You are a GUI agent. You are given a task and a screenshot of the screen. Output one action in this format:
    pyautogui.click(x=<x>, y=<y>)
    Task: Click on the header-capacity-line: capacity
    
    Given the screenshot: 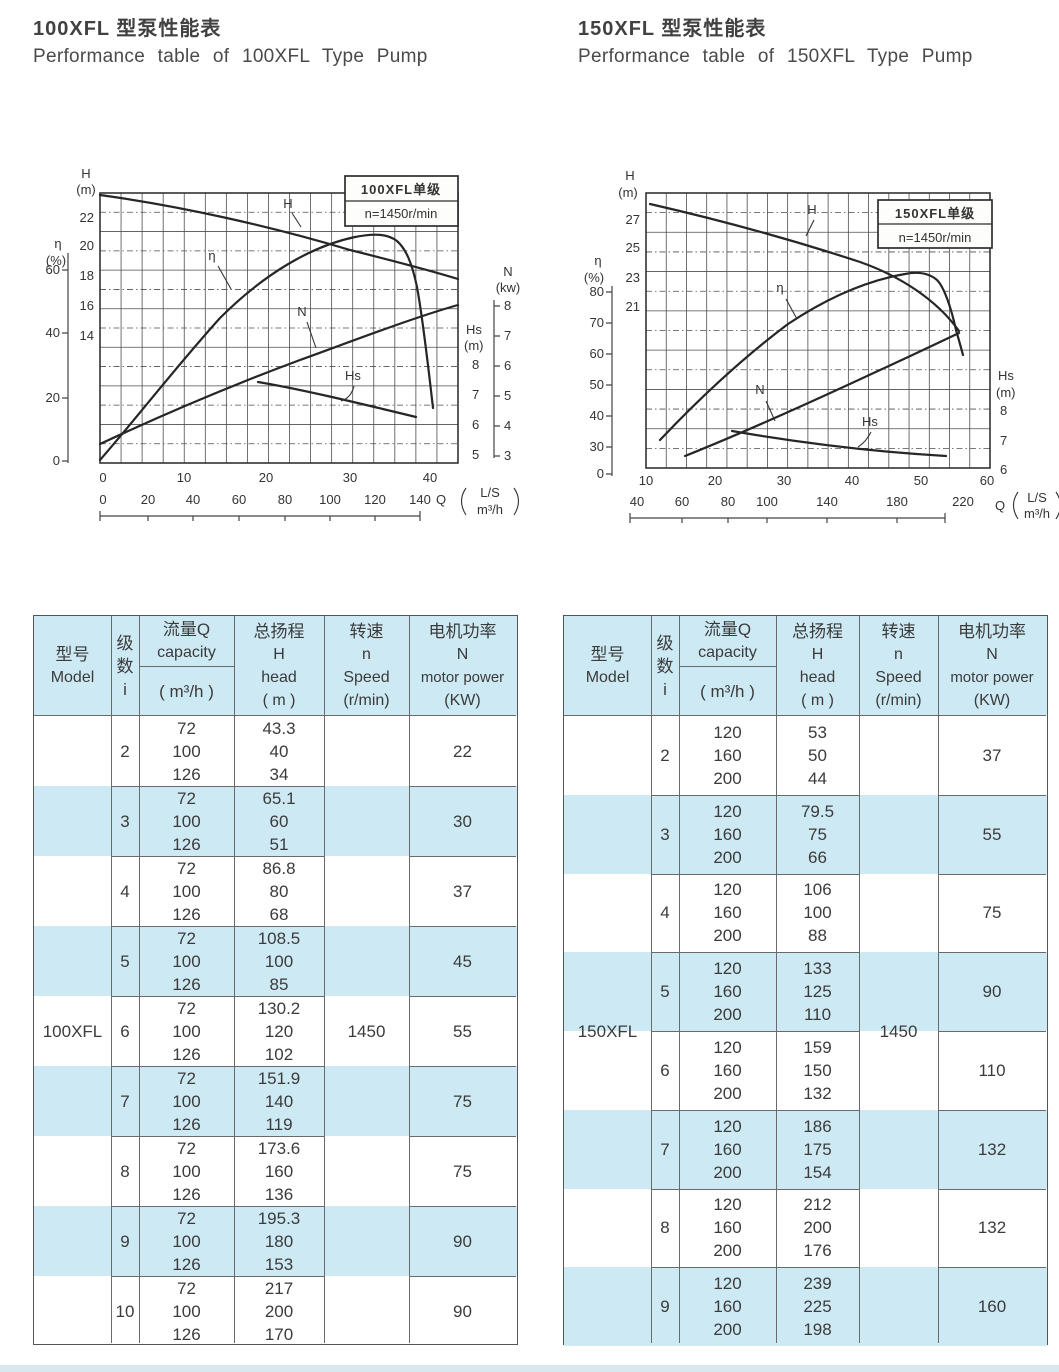 What is the action you would take?
    pyautogui.click(x=727, y=652)
    